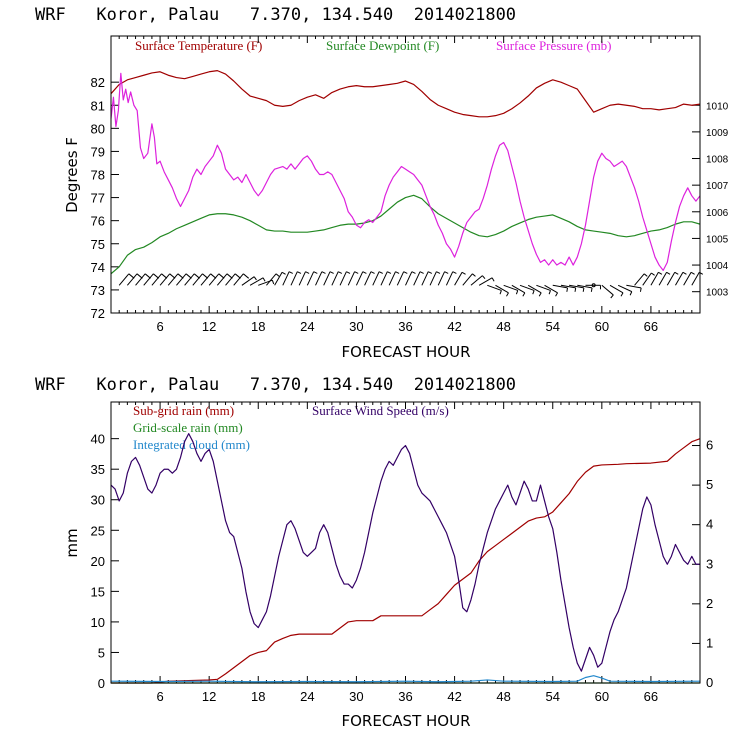  I want to click on x-tick-label: 12, so click(209, 696).